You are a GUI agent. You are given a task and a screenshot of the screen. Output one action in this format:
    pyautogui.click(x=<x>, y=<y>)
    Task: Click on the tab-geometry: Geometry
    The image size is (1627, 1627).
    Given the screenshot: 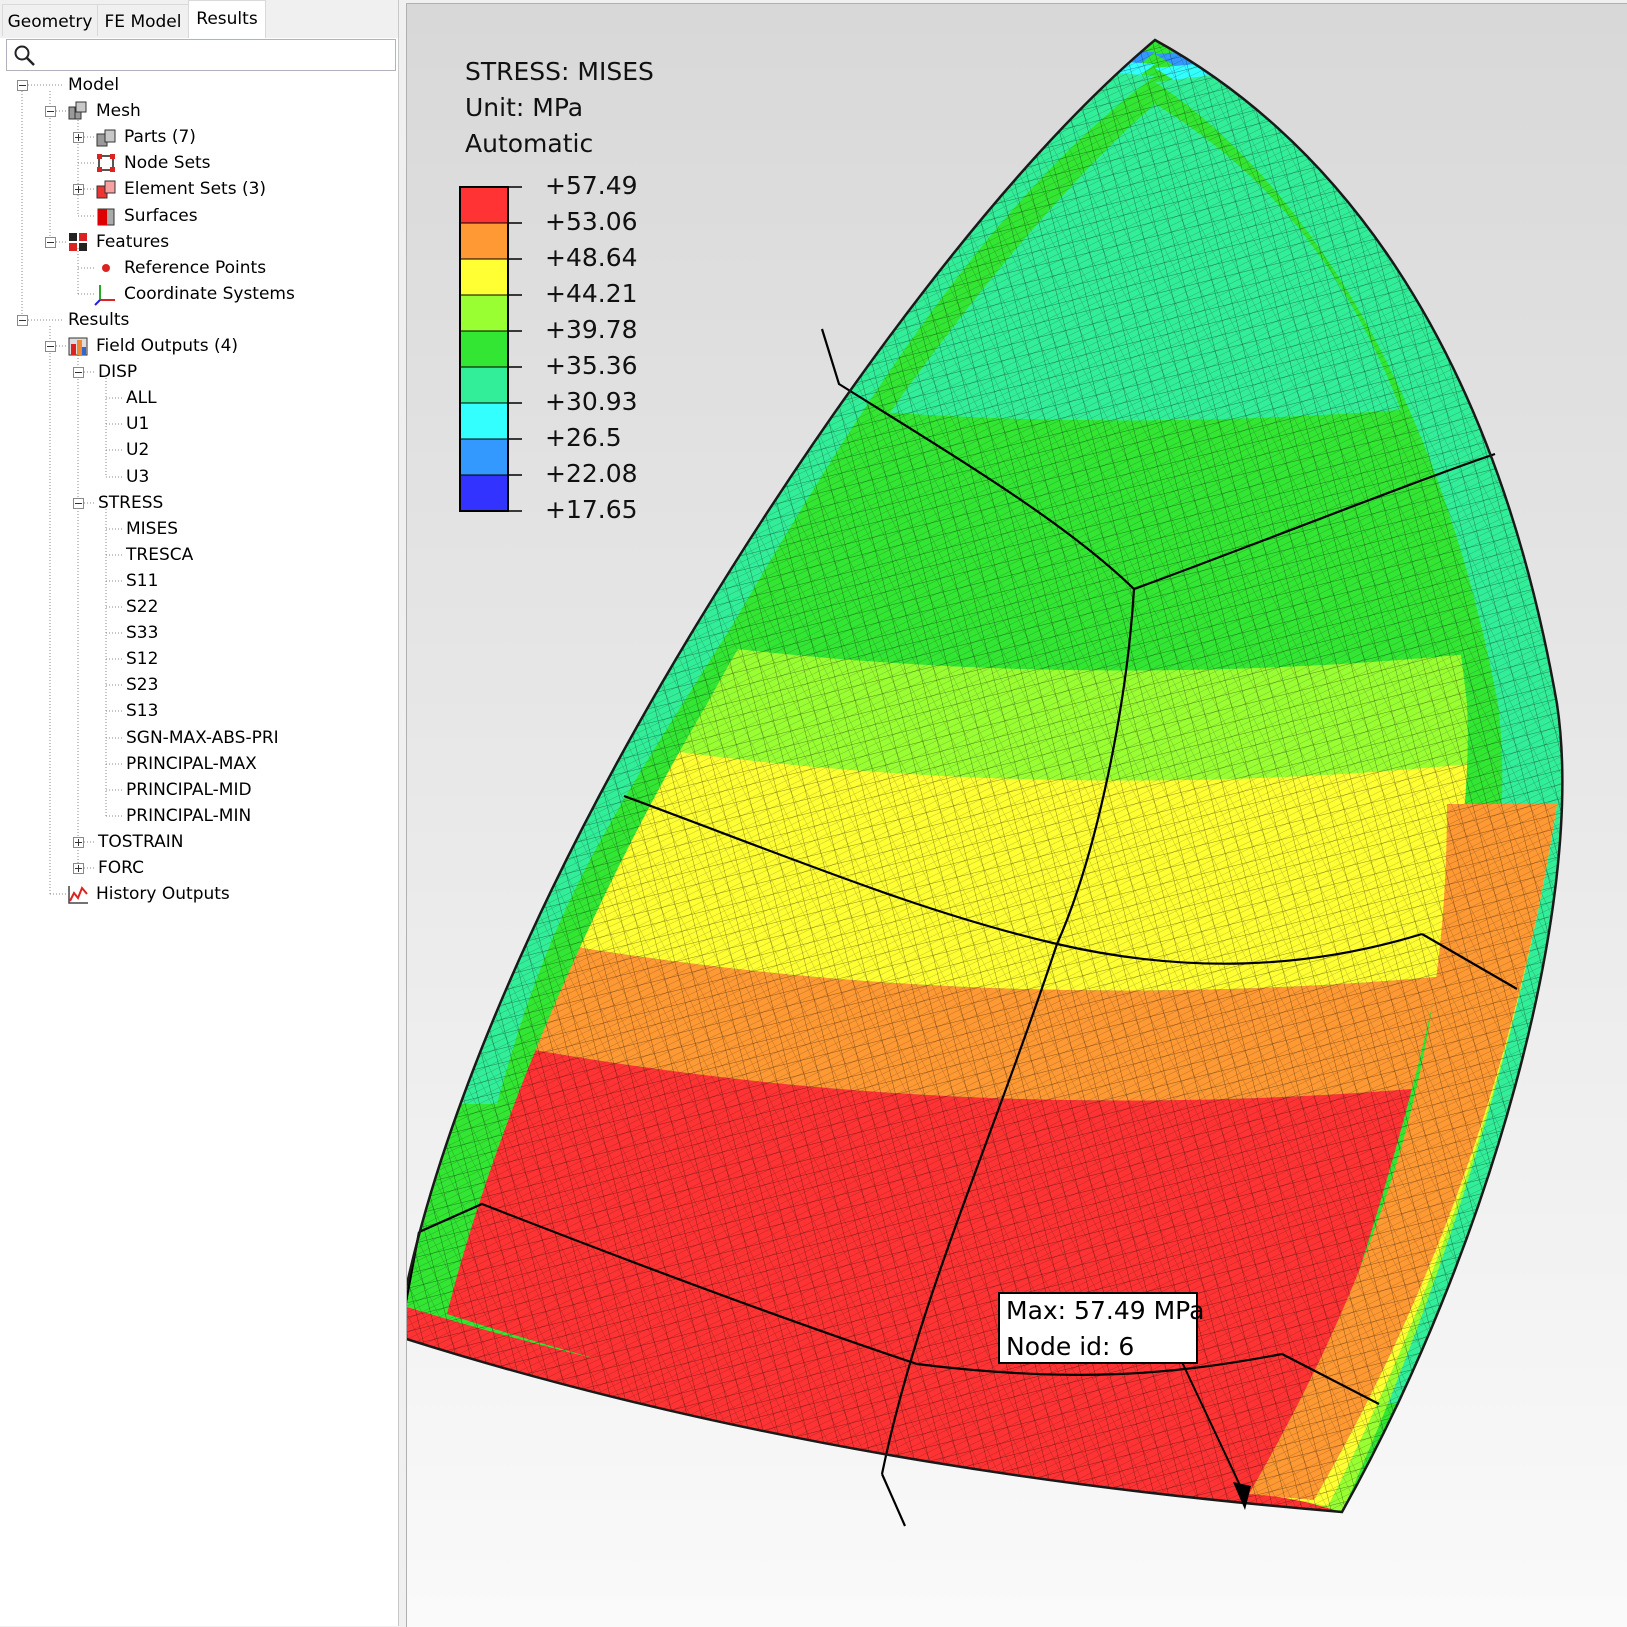 What is the action you would take?
    pyautogui.click(x=50, y=20)
    